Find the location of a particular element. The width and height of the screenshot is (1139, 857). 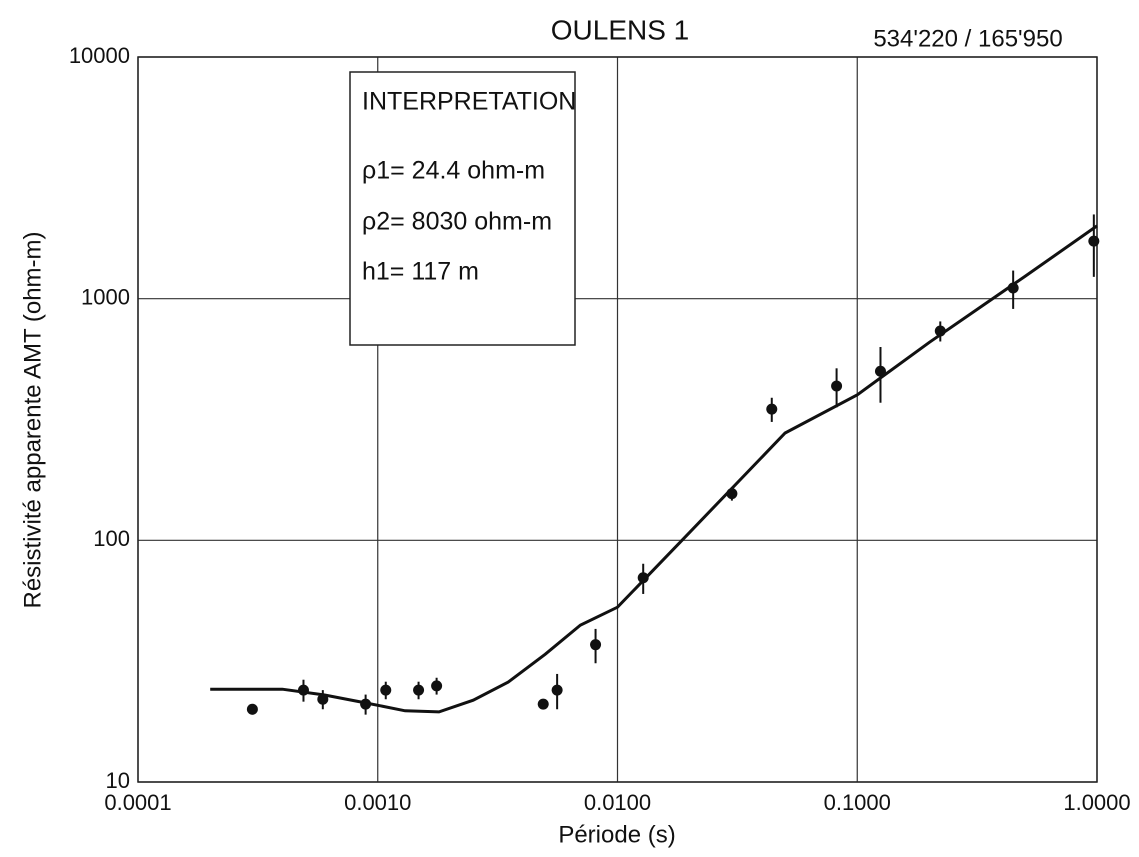

chart-title: OULENS 1 is located at coordinates (620, 29).